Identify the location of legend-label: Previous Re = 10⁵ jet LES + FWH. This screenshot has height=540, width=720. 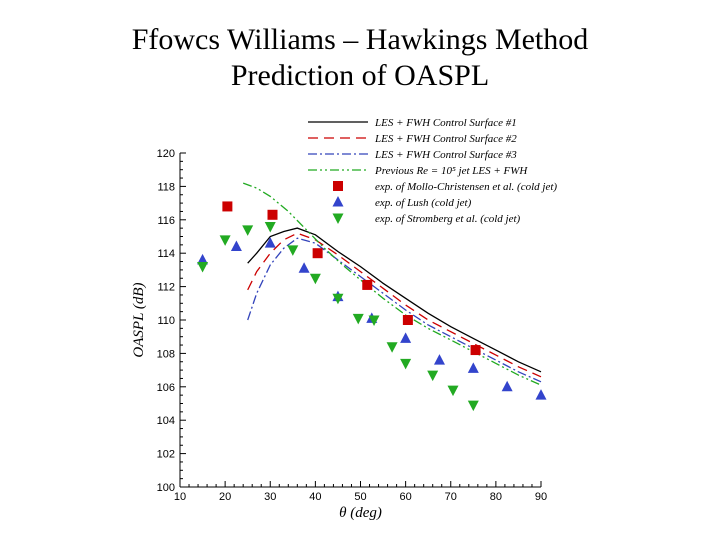
(451, 171).